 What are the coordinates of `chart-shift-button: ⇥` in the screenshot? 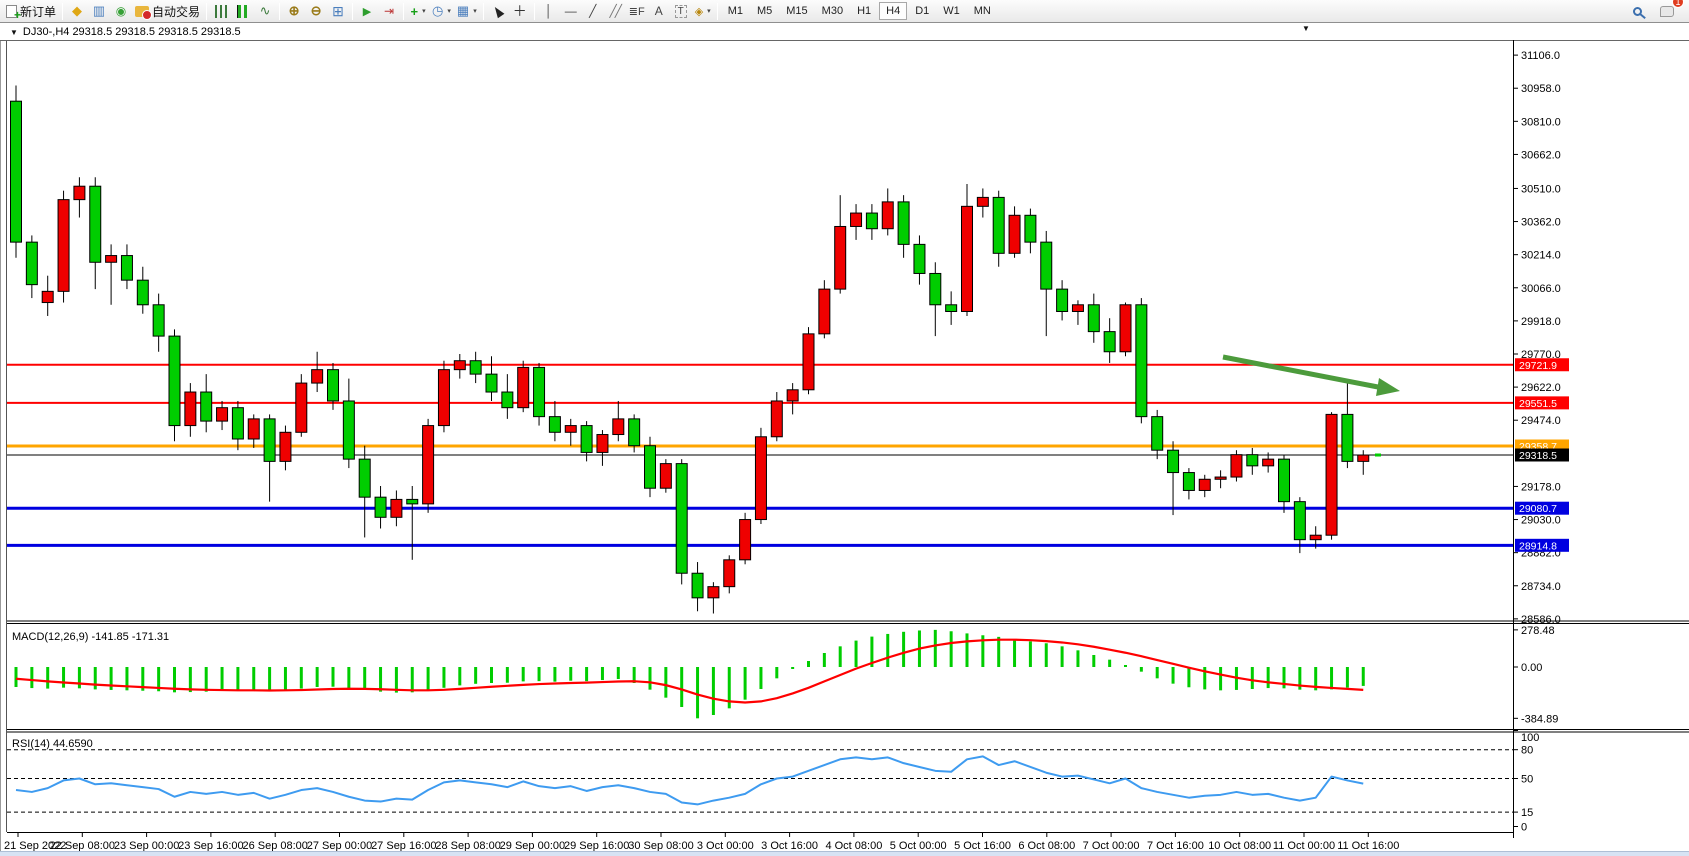 It's located at (389, 11).